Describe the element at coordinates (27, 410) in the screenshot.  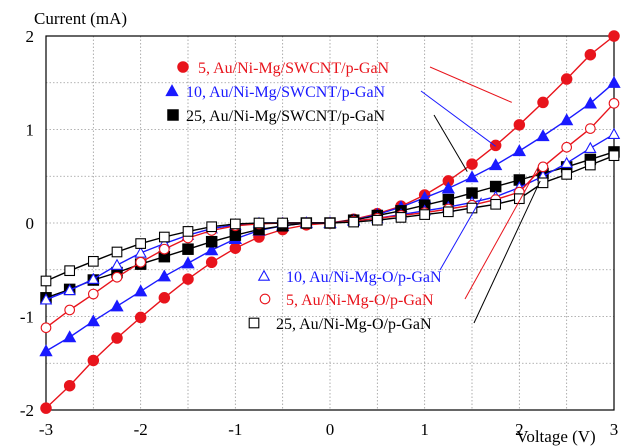
I see `y-tick-label: -2` at that location.